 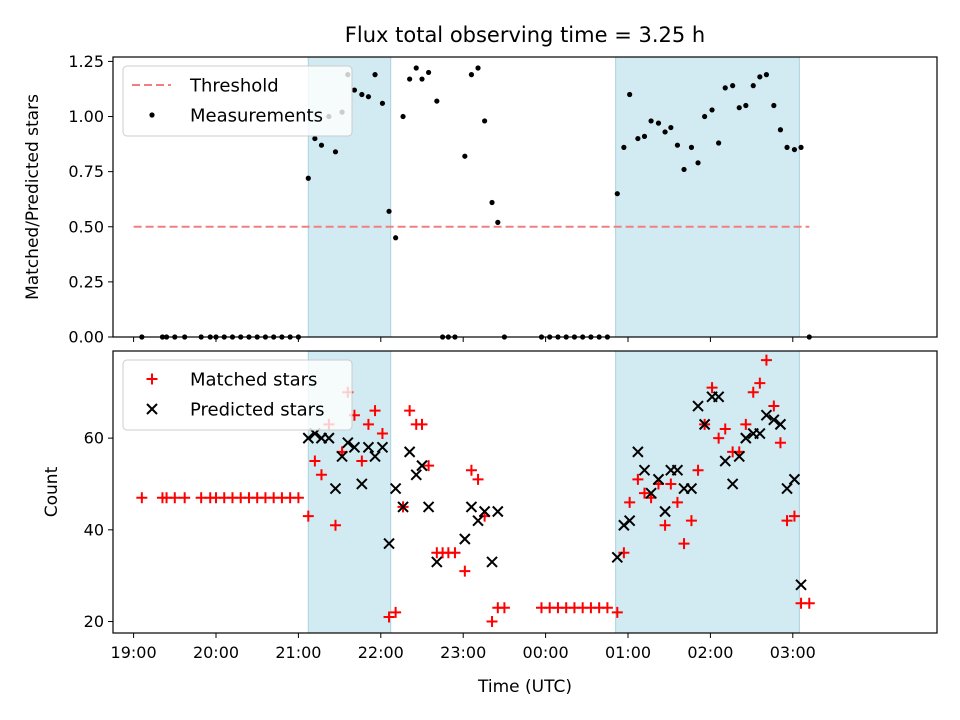 I want to click on y-tick-label: 0.50, so click(x=86, y=226).